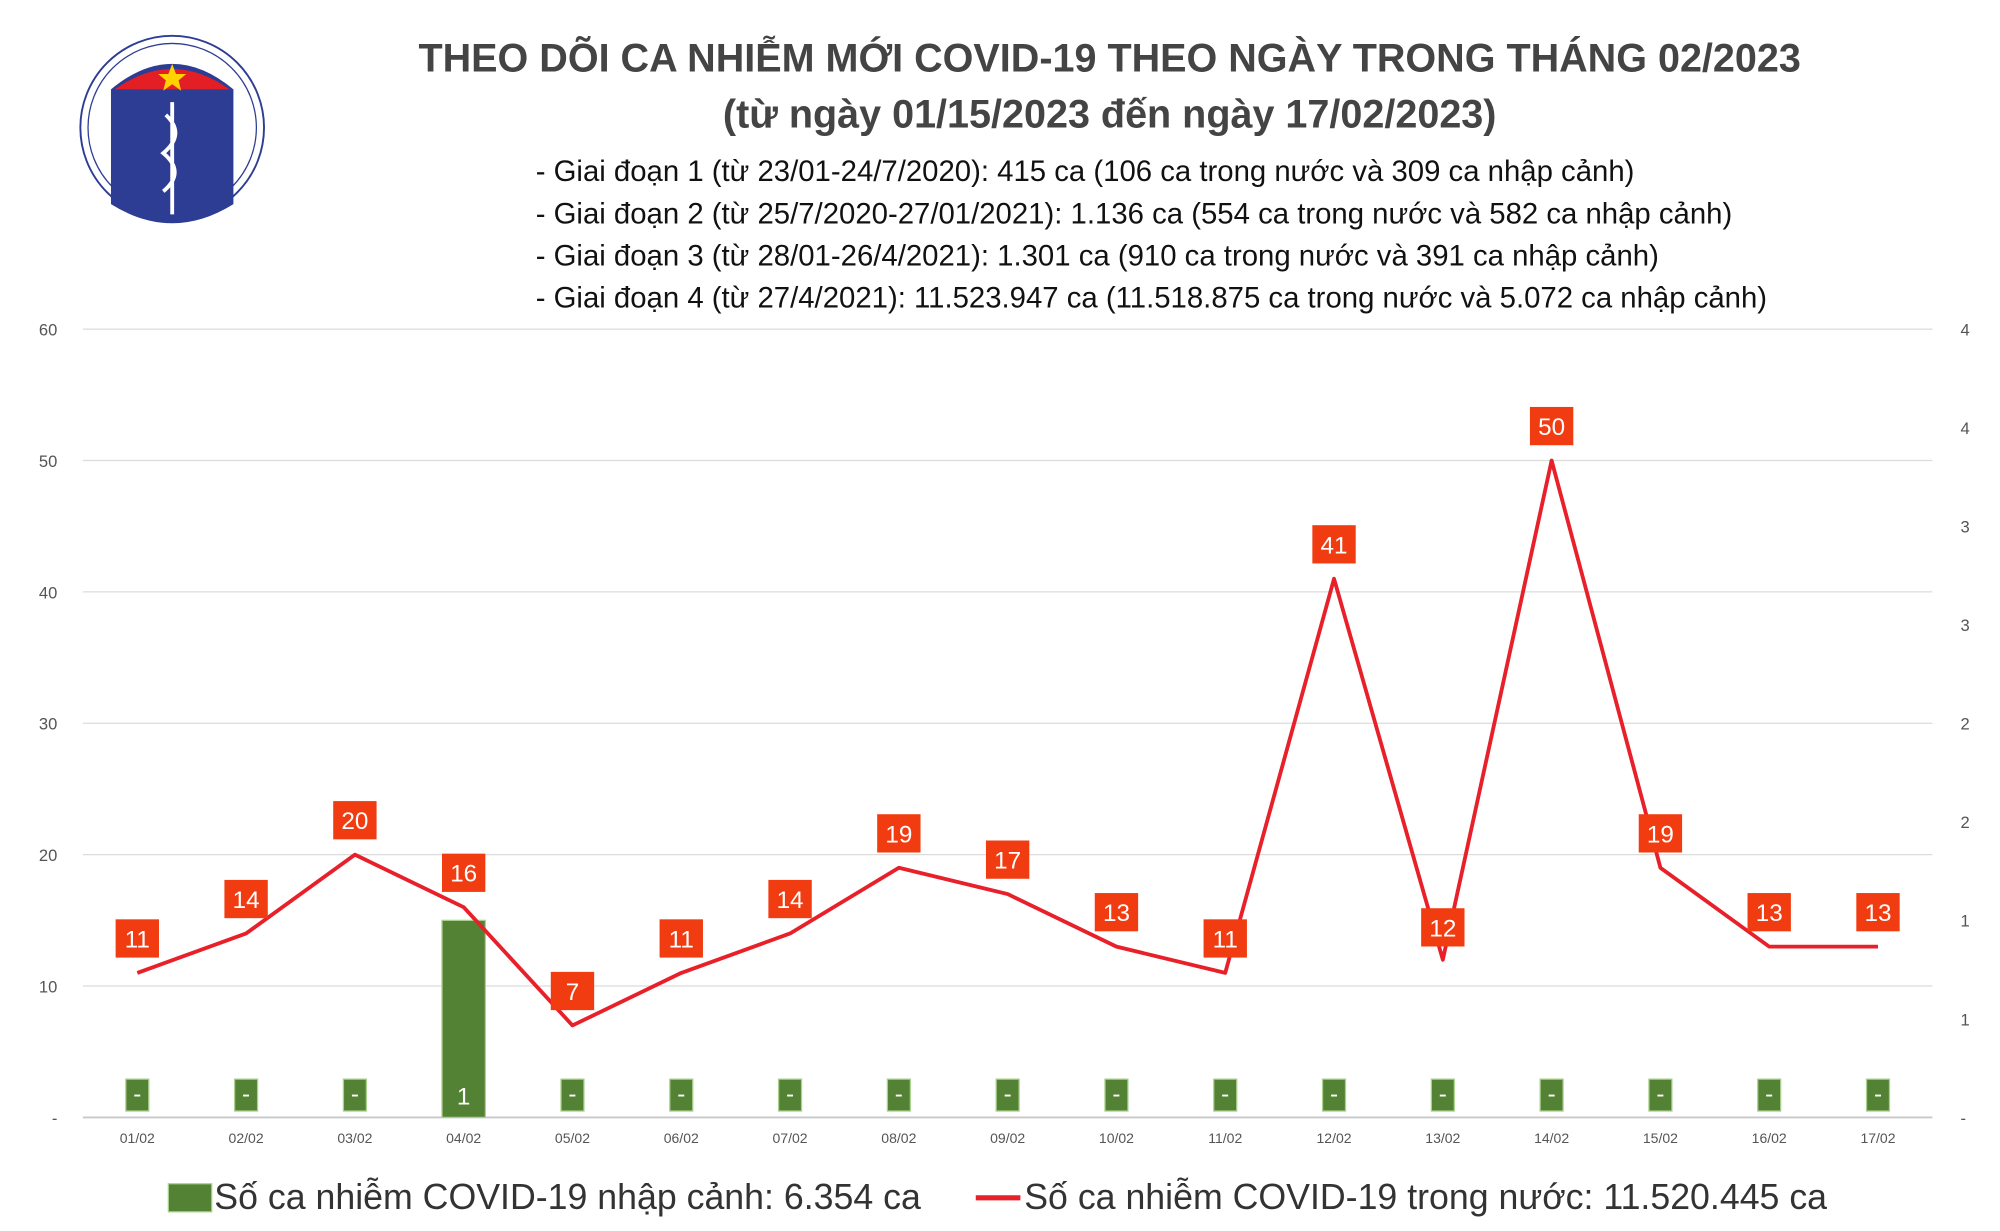  Describe the element at coordinates (898, 1138) in the screenshot. I see `x-axis-tick: 08/02` at that location.